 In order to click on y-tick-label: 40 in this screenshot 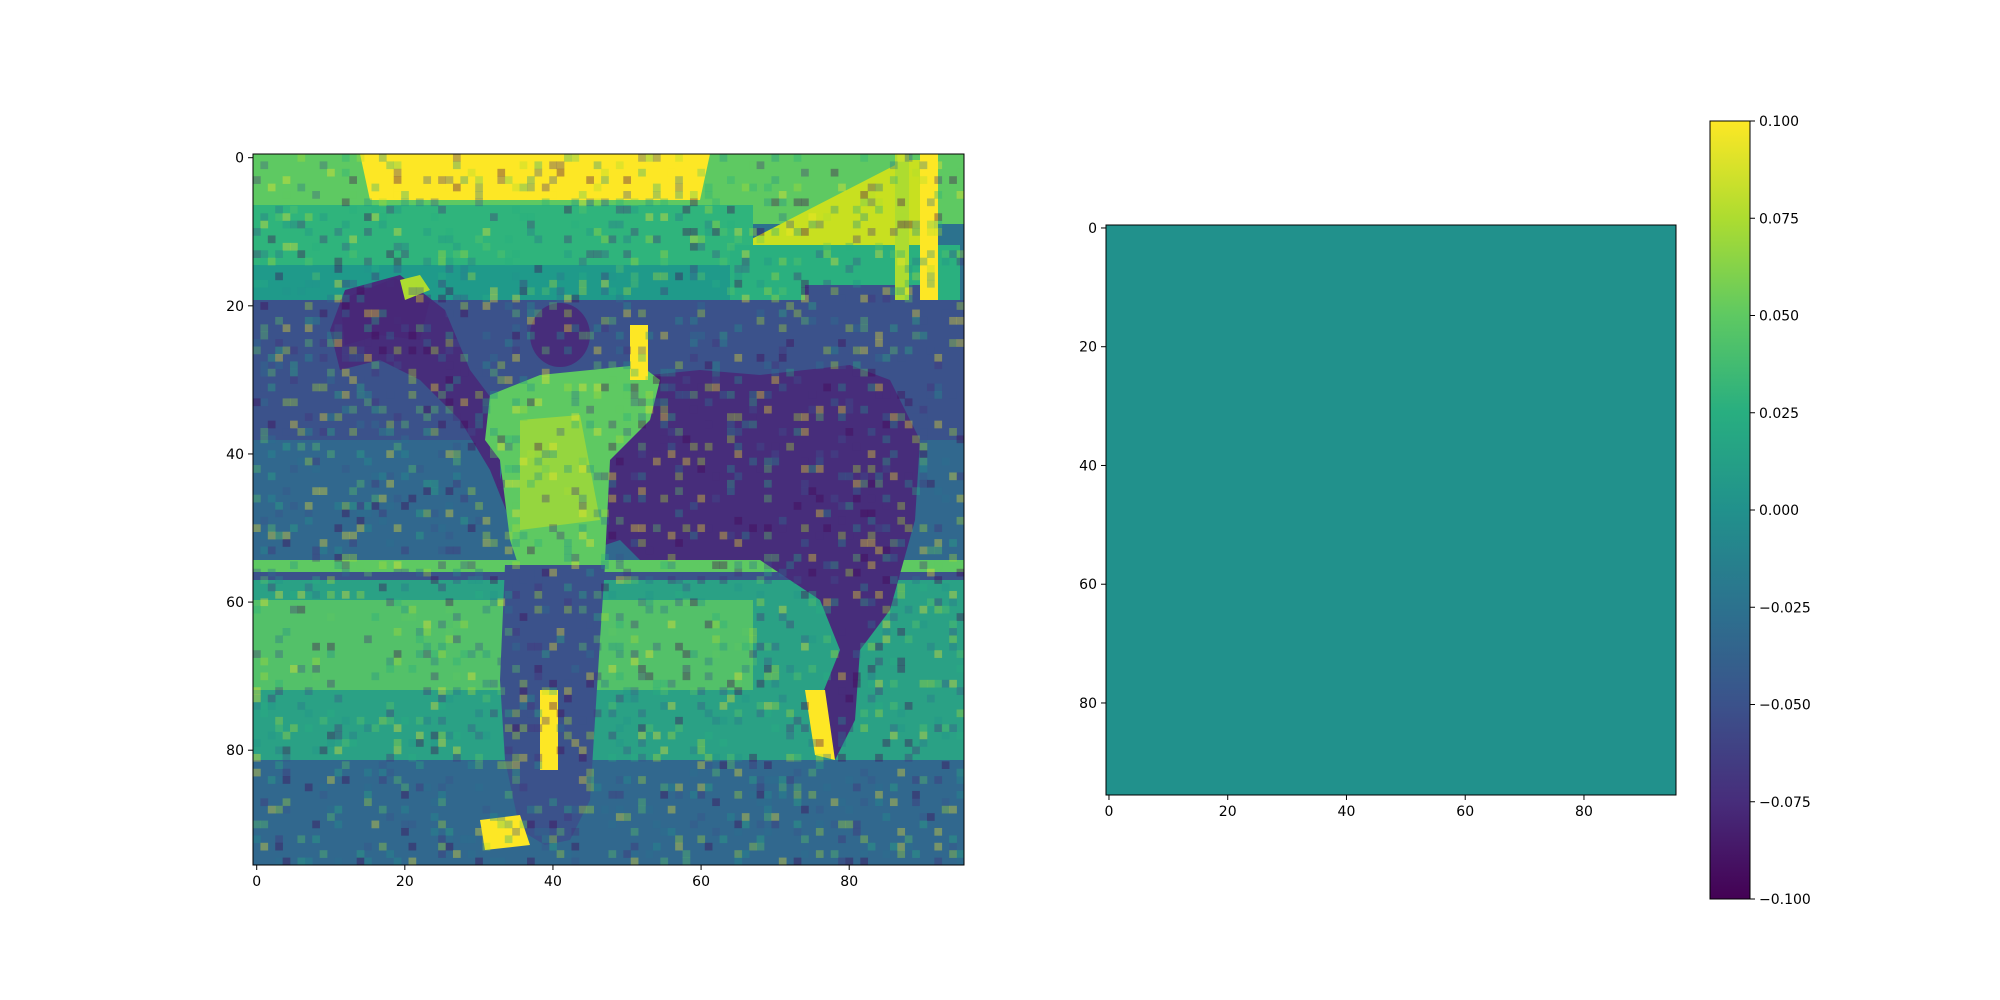, I will do `click(1088, 466)`.